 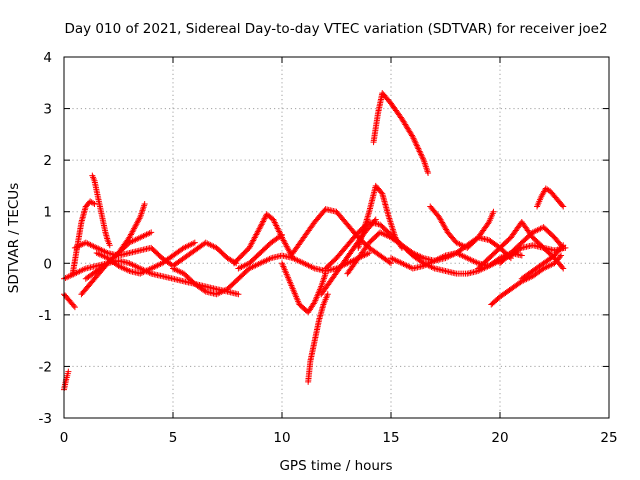 I want to click on series-sat-k, so click(x=263, y=239).